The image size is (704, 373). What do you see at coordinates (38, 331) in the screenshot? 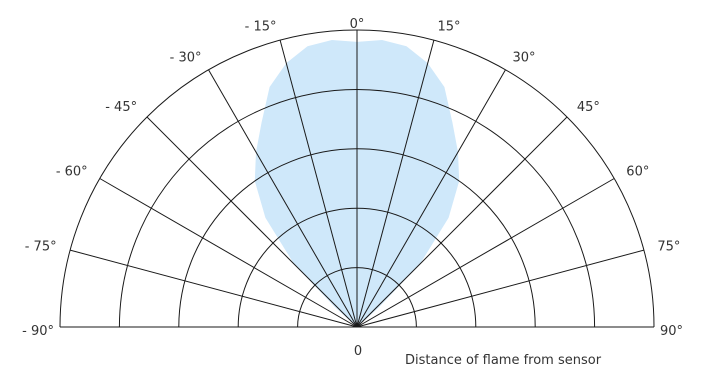
I see `angle-label-neg90: - 90°` at bounding box center [38, 331].